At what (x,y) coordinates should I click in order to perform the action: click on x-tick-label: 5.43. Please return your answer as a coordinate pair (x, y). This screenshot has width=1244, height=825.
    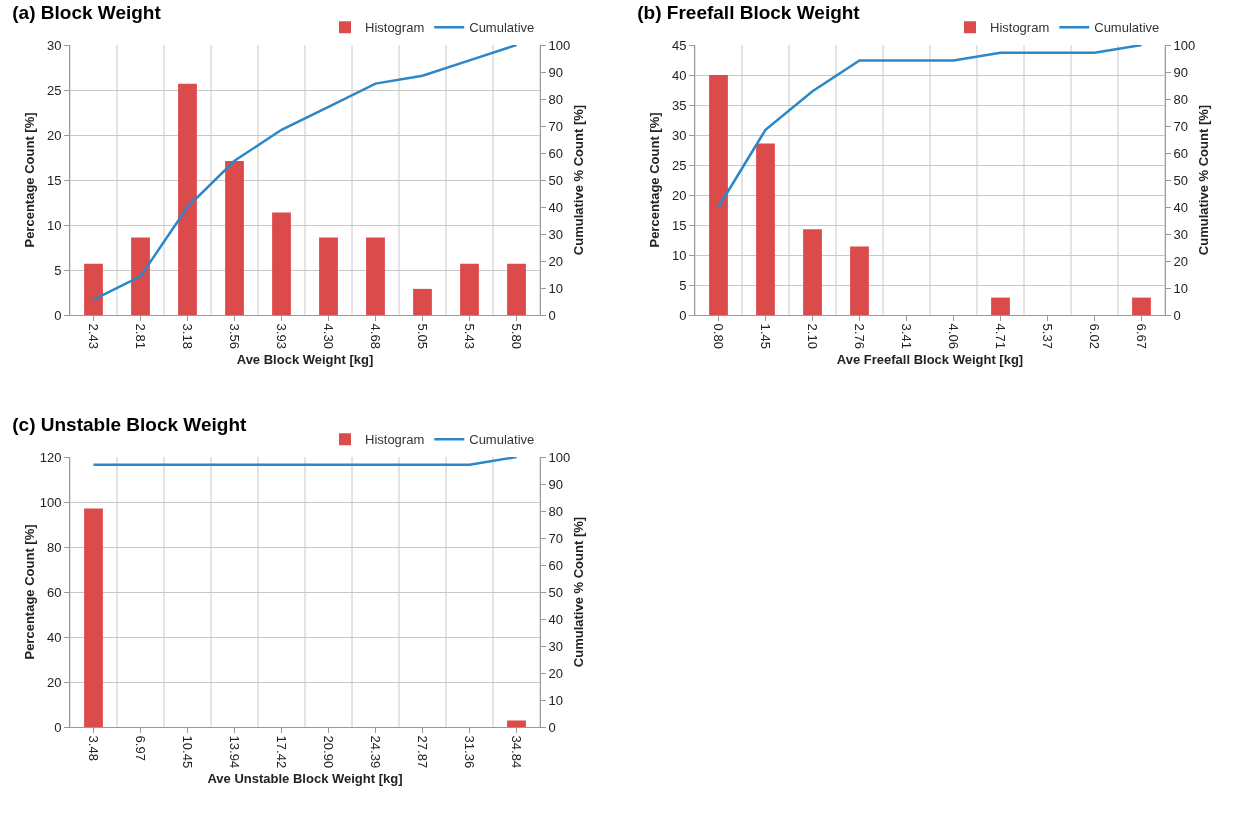
    Looking at the image, I should click on (470, 336).